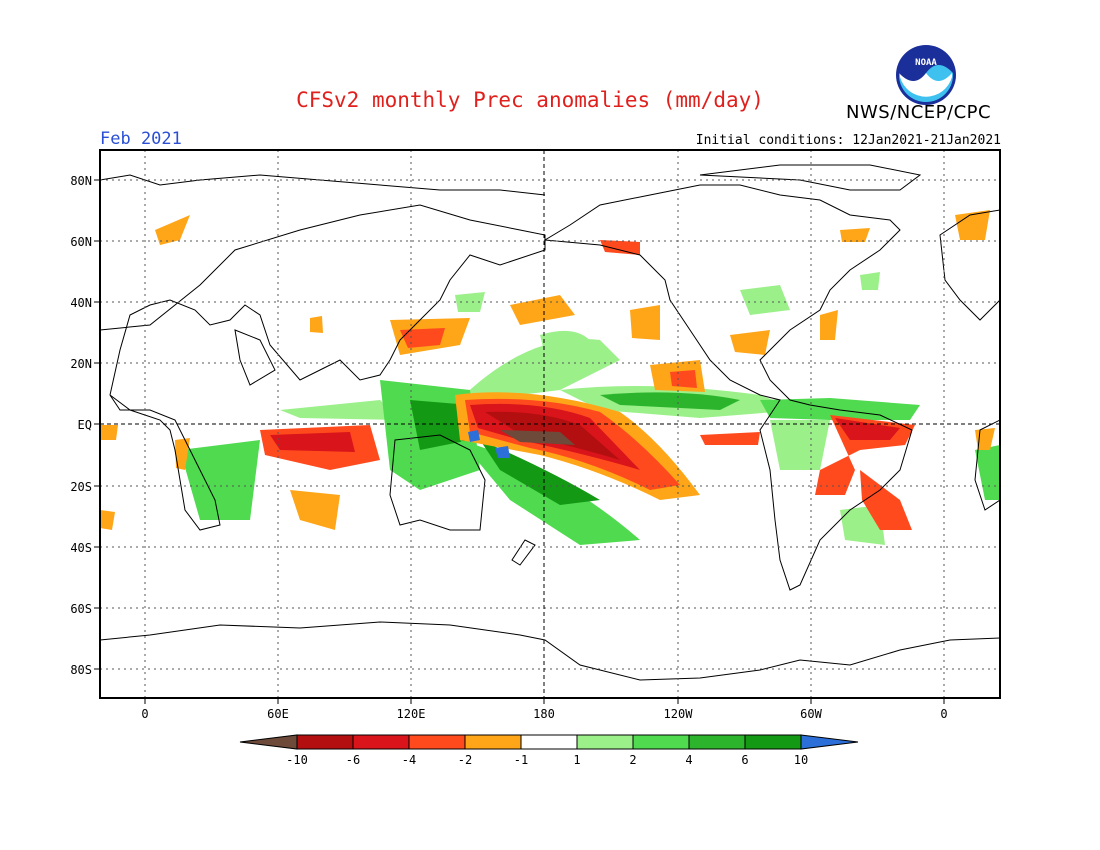  I want to click on colorbar-label: 6, so click(744, 760).